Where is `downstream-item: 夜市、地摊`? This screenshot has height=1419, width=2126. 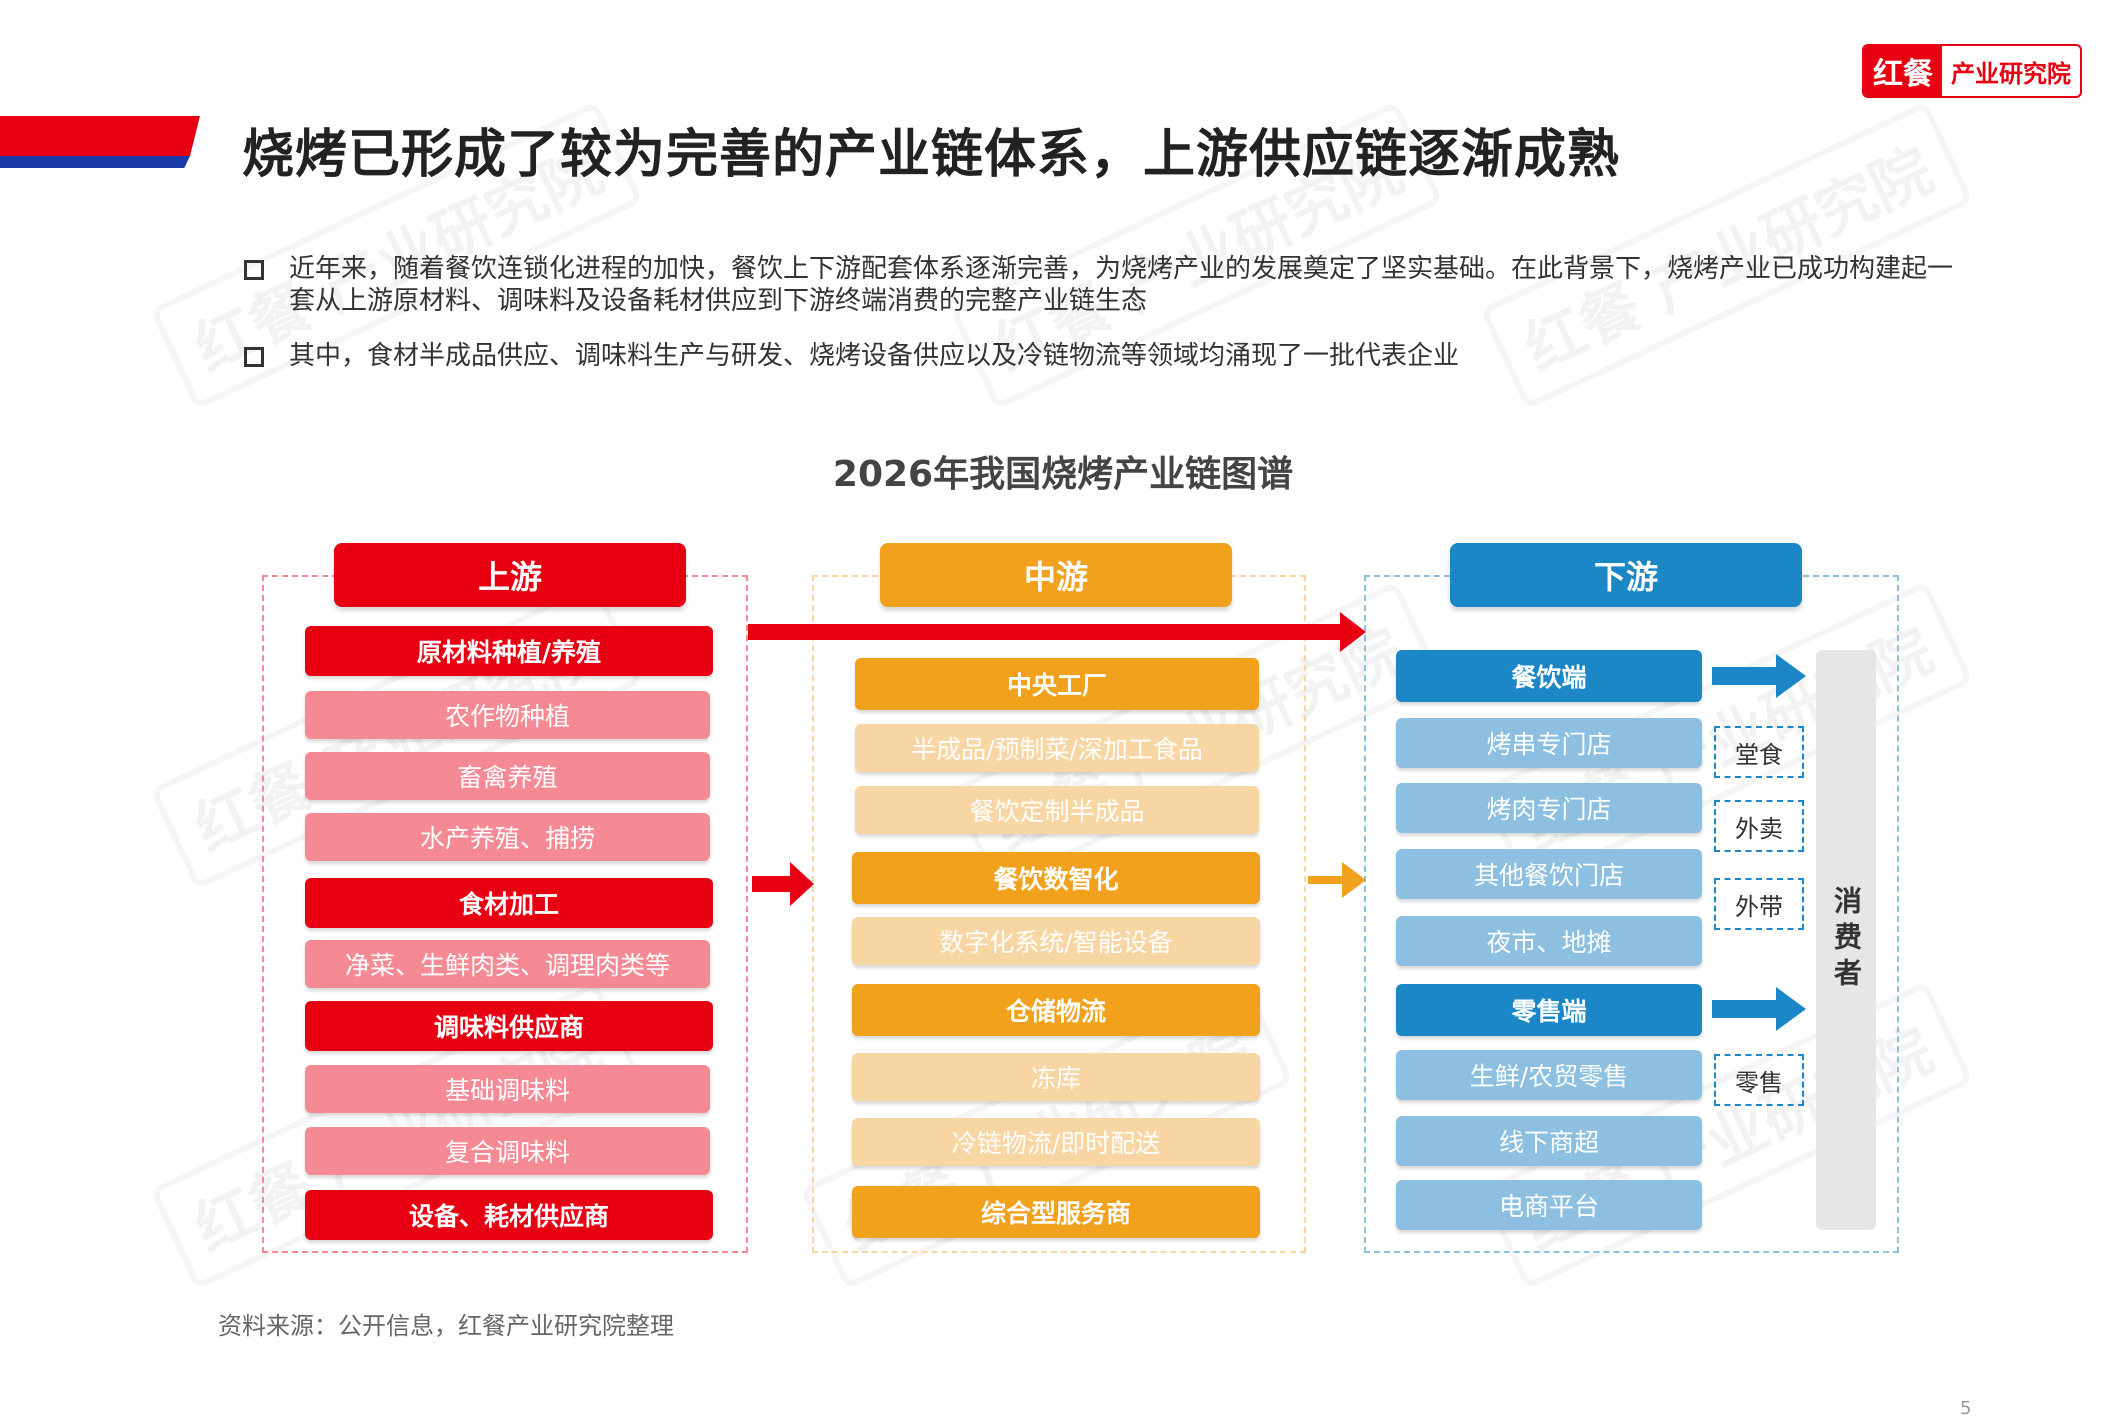 downstream-item: 夜市、地摊 is located at coordinates (1549, 941).